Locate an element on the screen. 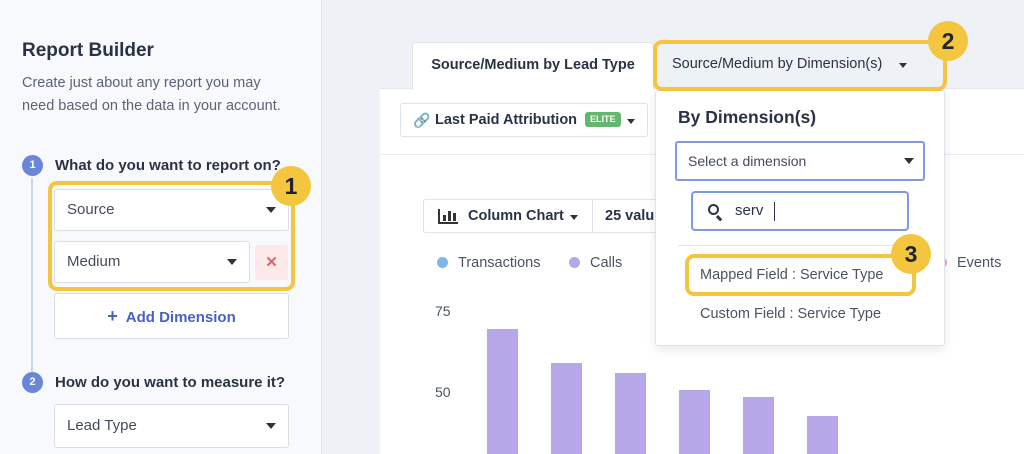 The image size is (1024, 454). legend-item-calls: Calls is located at coordinates (595, 263).